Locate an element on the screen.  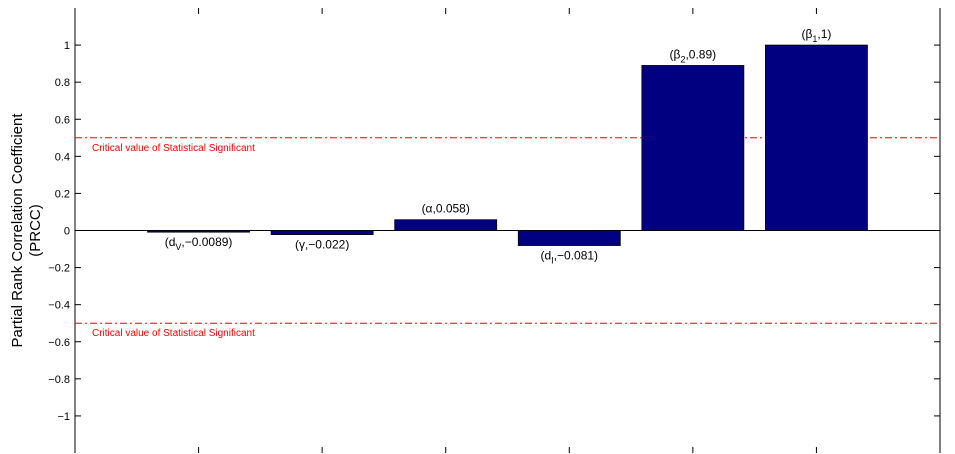
y-tick-label: −0.2 is located at coordinates (59, 269).